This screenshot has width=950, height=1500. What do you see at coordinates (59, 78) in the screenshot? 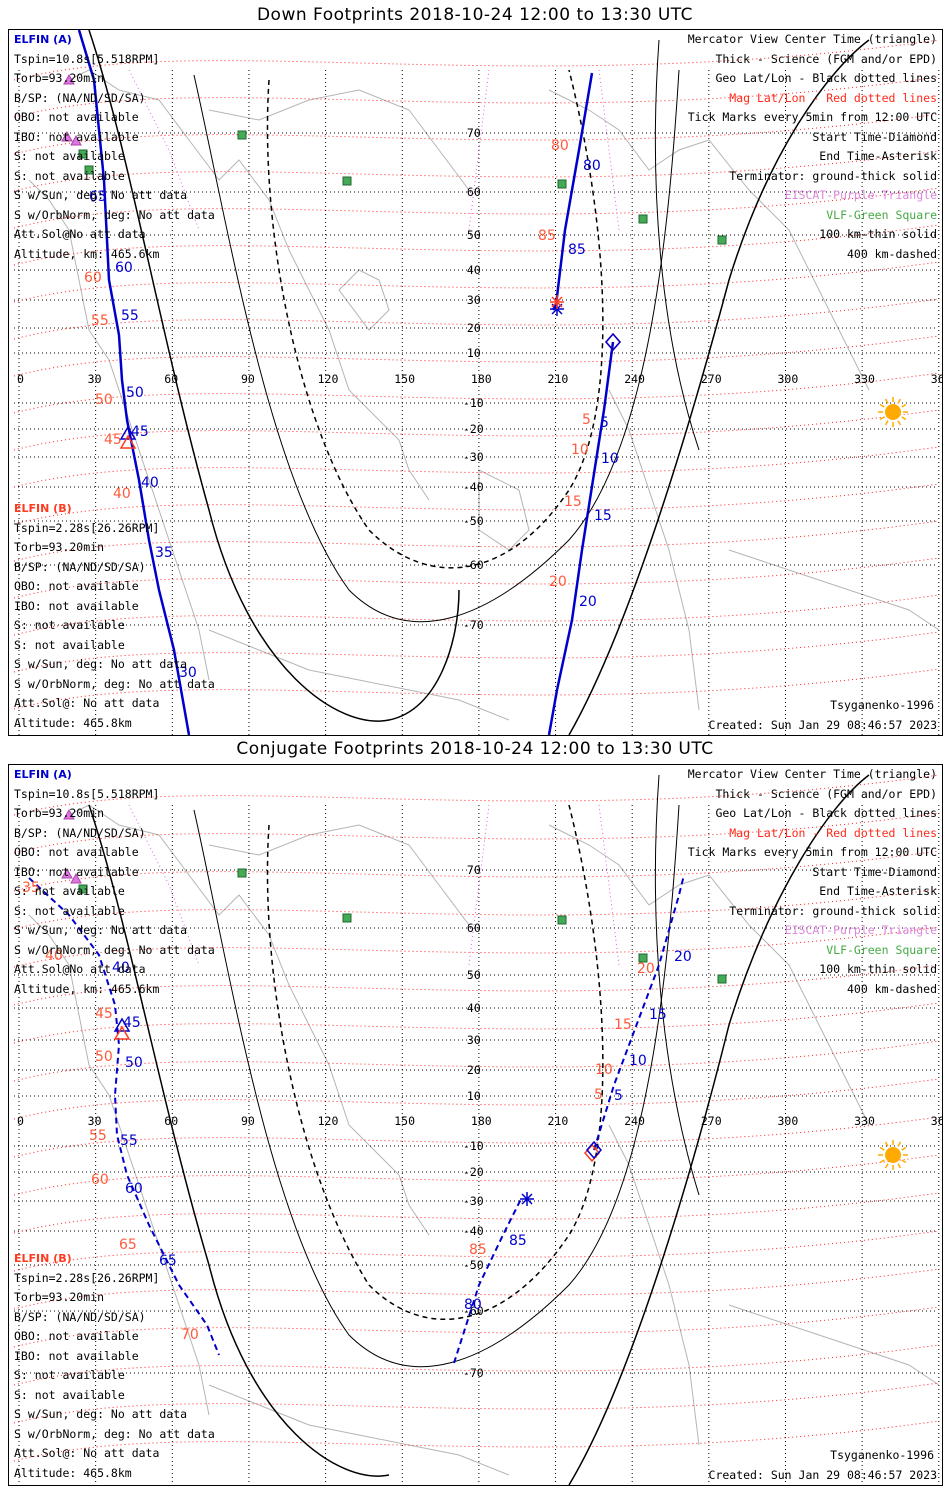
I see `elfin-a-line: Torb=93.20min` at bounding box center [59, 78].